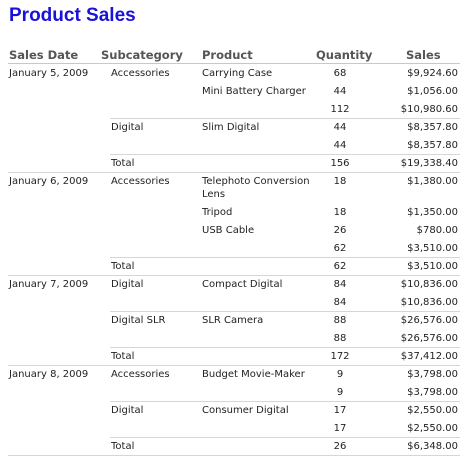 The width and height of the screenshot is (466, 456). Describe the element at coordinates (49, 374) in the screenshot. I see `sales-date-cell: January 8, 2009` at that location.